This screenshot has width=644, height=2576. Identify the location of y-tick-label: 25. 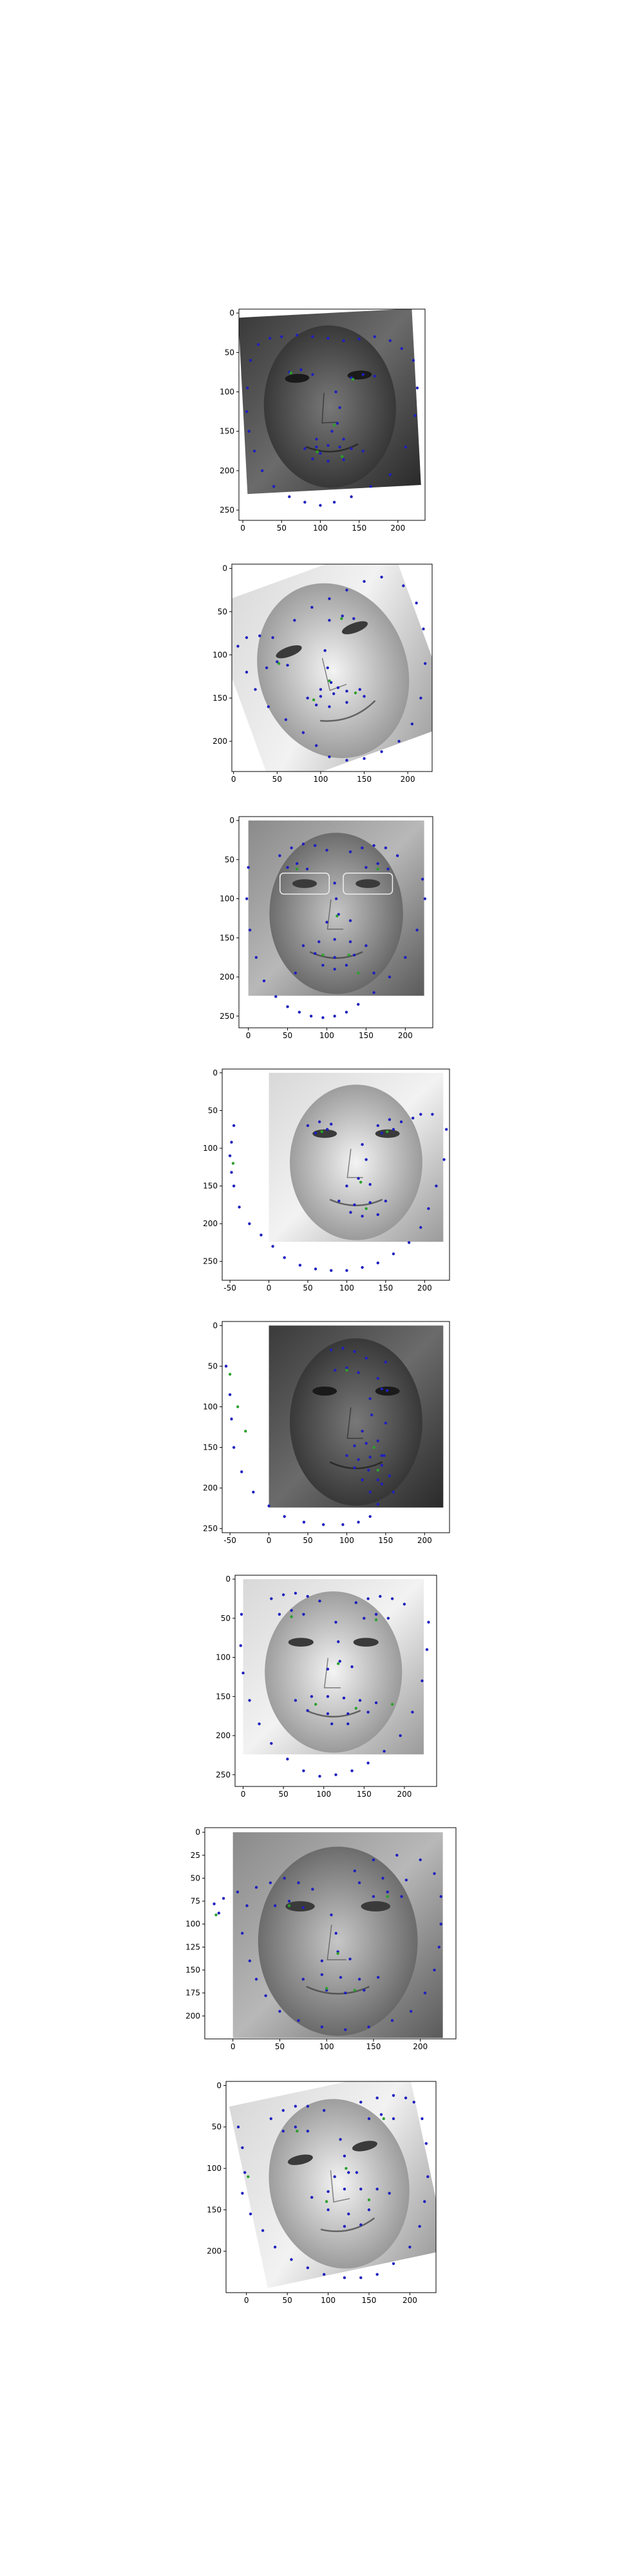
(195, 1855).